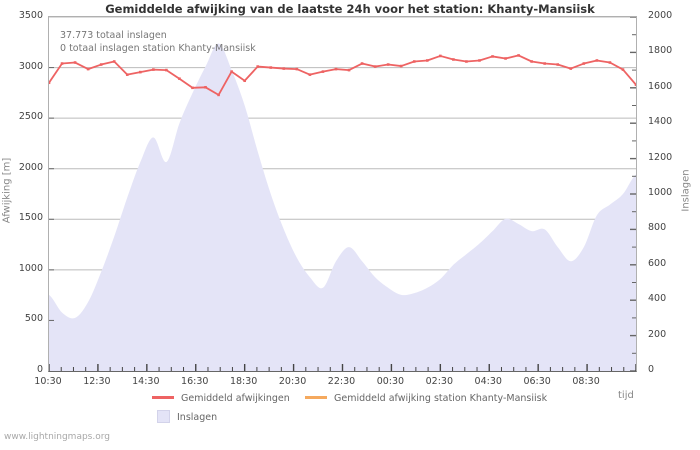 The image size is (700, 450). Describe the element at coordinates (390, 381) in the screenshot. I see `x-axis-tick-label: 00:30` at that location.